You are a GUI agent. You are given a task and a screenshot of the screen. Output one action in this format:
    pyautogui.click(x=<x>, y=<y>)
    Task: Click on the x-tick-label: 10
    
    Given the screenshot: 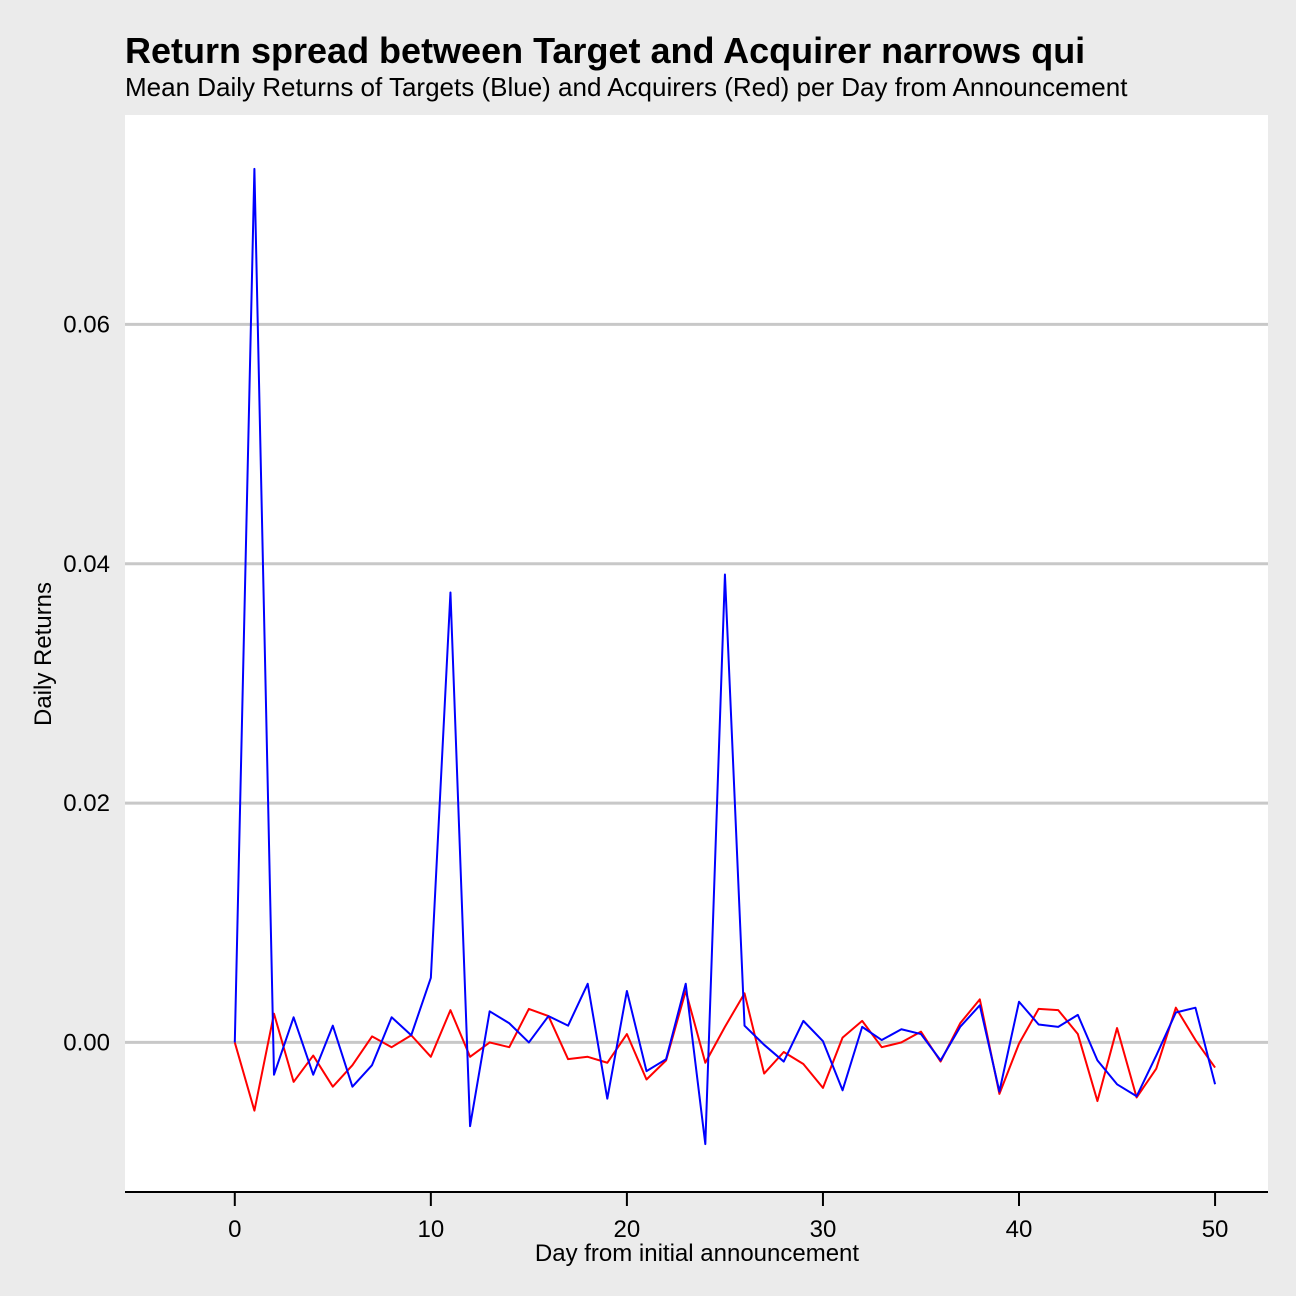 What is the action you would take?
    pyautogui.click(x=430, y=1229)
    